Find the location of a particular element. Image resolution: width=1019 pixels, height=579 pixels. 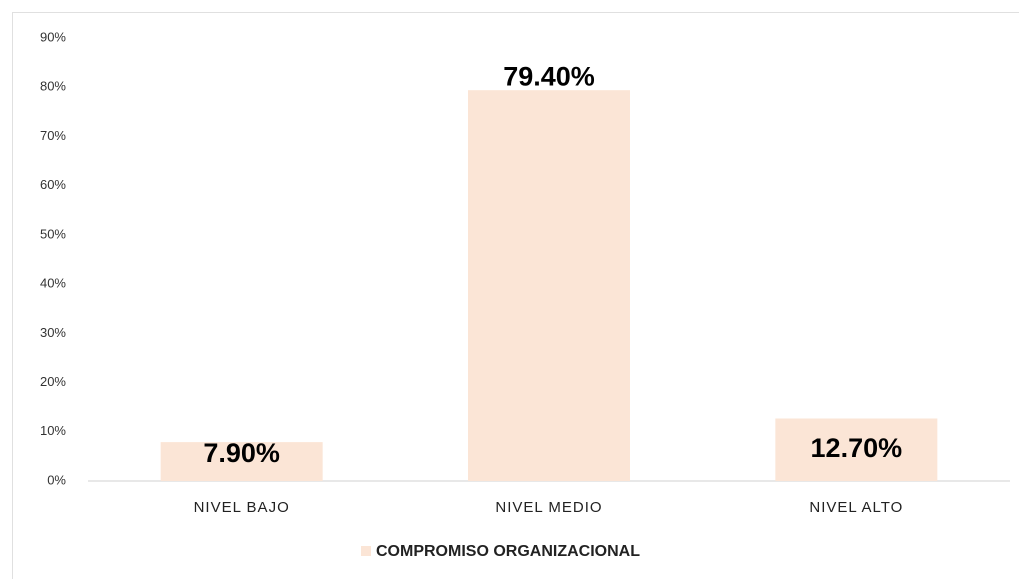

y-tick-label: 10% is located at coordinates (53, 430).